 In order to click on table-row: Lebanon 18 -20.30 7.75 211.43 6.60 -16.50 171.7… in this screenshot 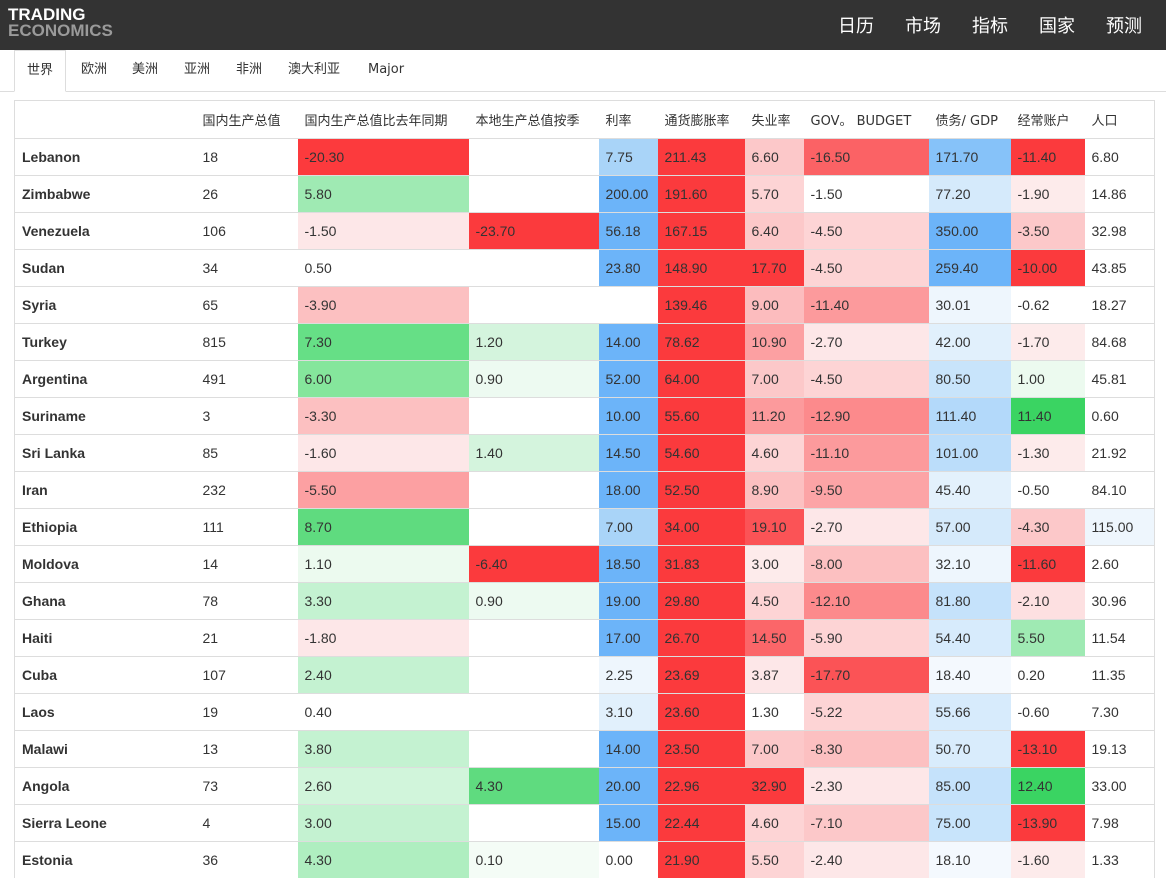, I will do `click(584, 157)`.